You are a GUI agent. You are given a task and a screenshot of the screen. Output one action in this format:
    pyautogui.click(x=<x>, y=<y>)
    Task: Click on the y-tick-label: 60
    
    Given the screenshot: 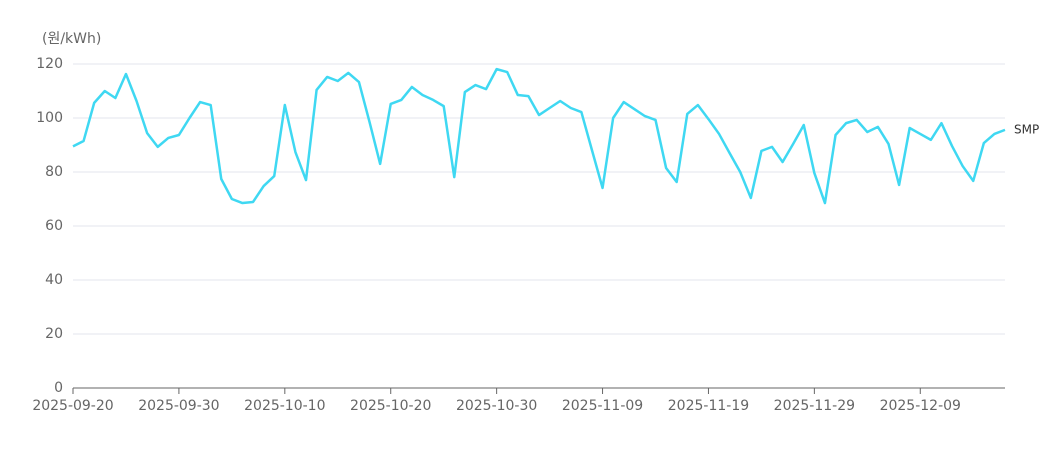 What is the action you would take?
    pyautogui.click(x=54, y=226)
    